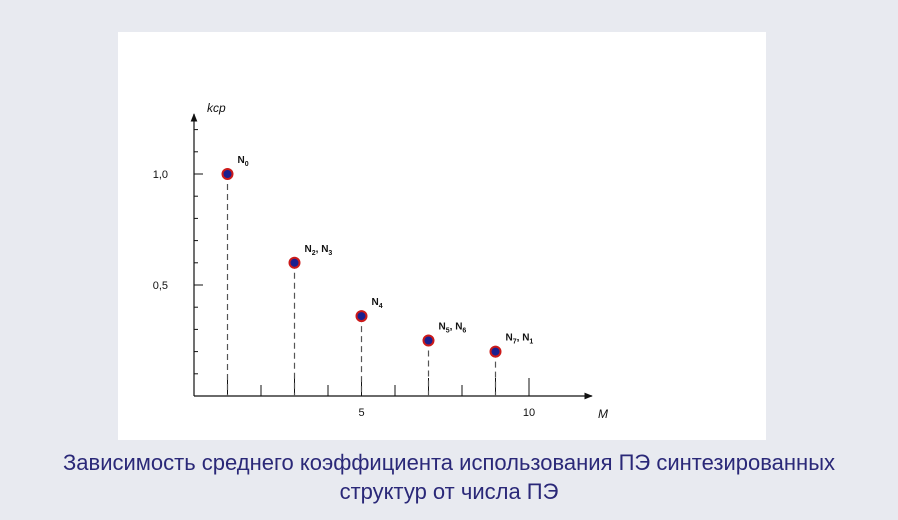 Image resolution: width=898 pixels, height=520 pixels. What do you see at coordinates (361, 263) in the screenshot?
I see `points` at bounding box center [361, 263].